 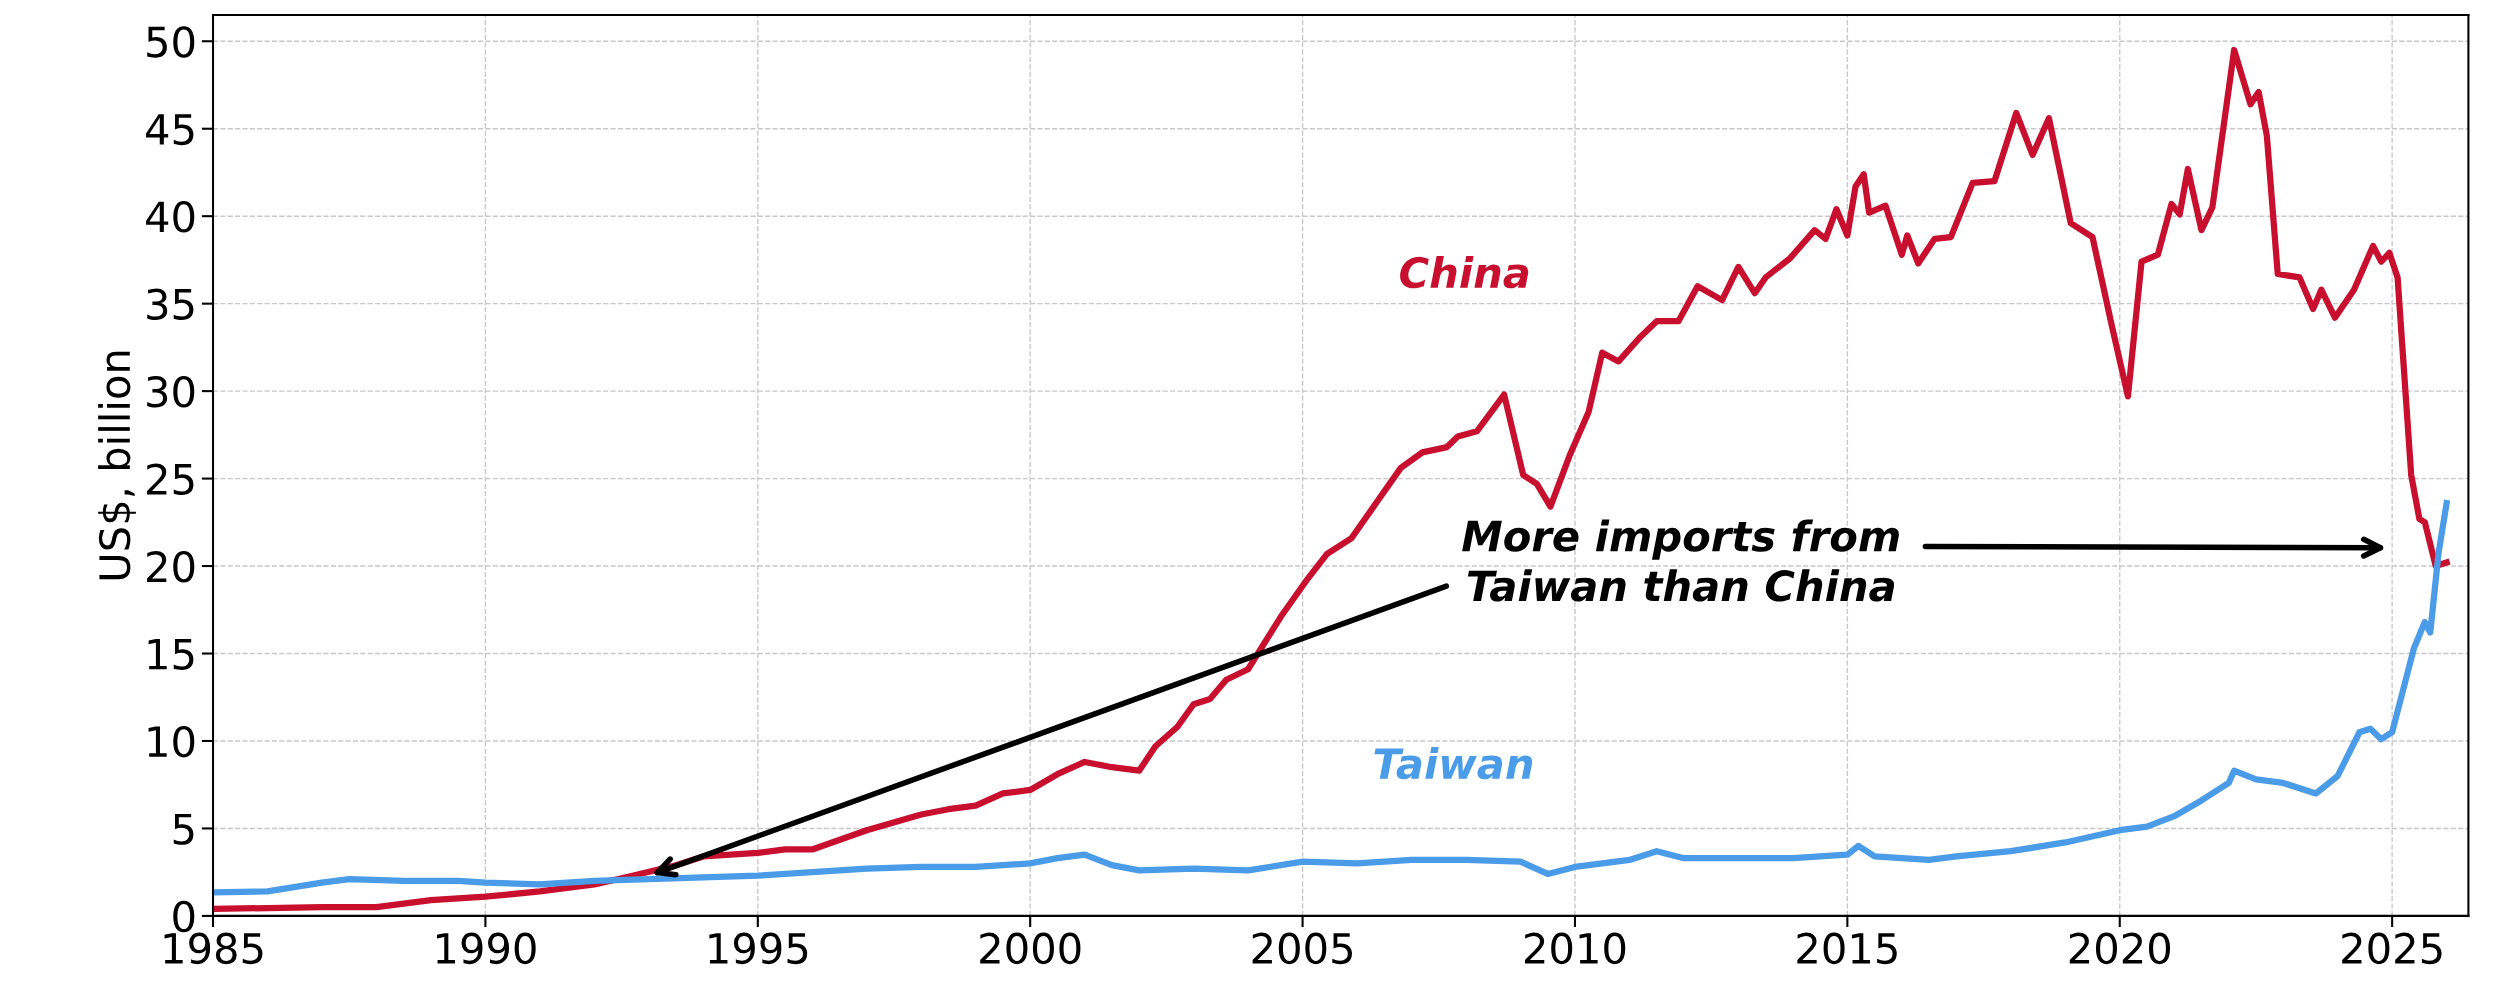 I want to click on y-axis-title: US$, billion, so click(x=117, y=465).